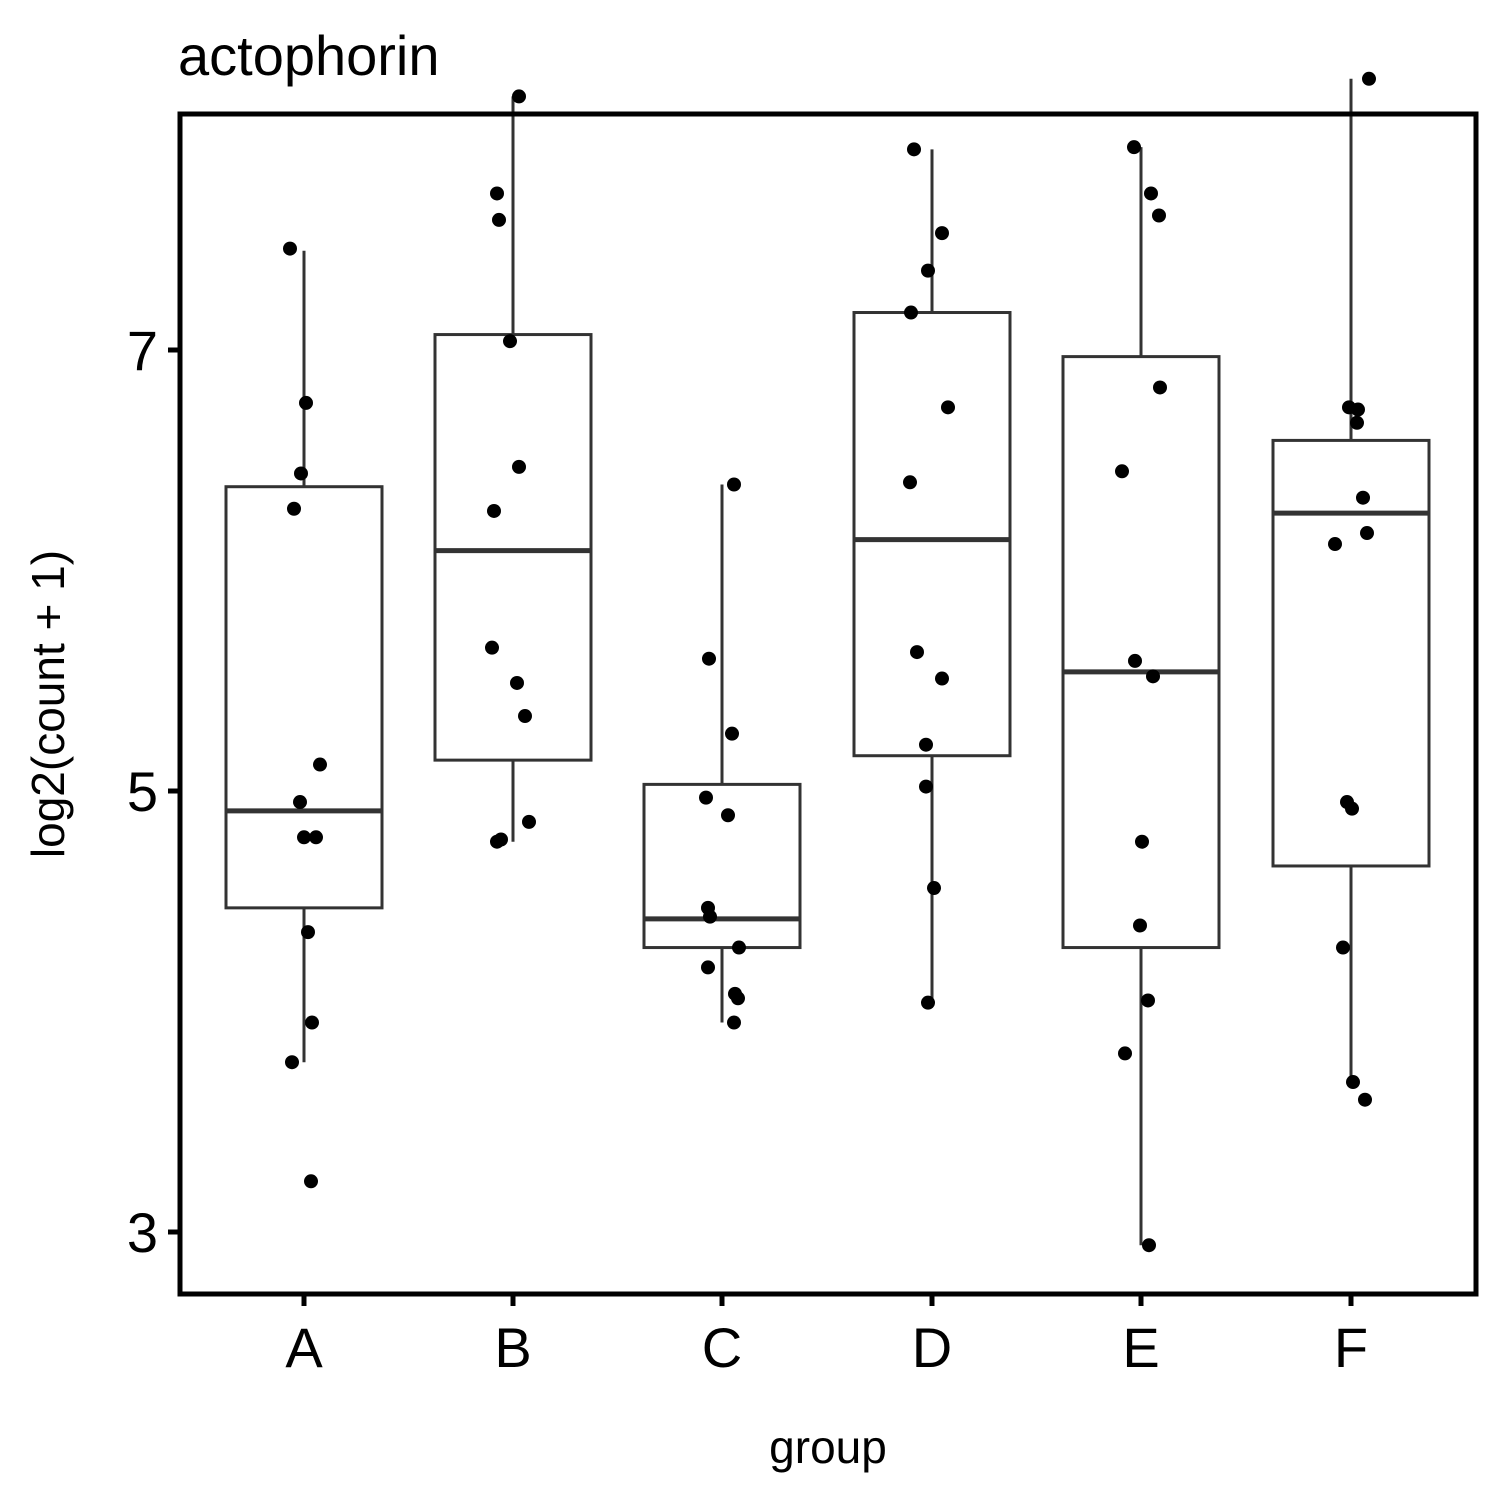  Describe the element at coordinates (932, 1347) in the screenshot. I see `x-tick-label: D` at that location.